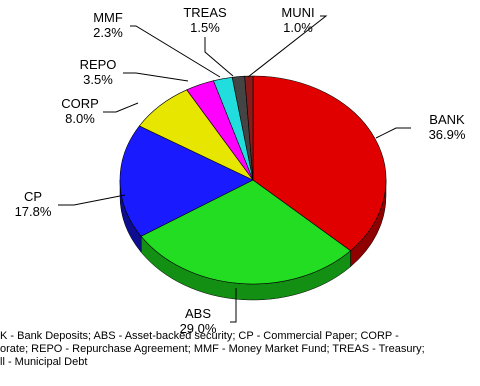 This screenshot has height=386, width=480. Describe the element at coordinates (108, 17) in the screenshot. I see `slice-label-mmf: MMF` at that location.